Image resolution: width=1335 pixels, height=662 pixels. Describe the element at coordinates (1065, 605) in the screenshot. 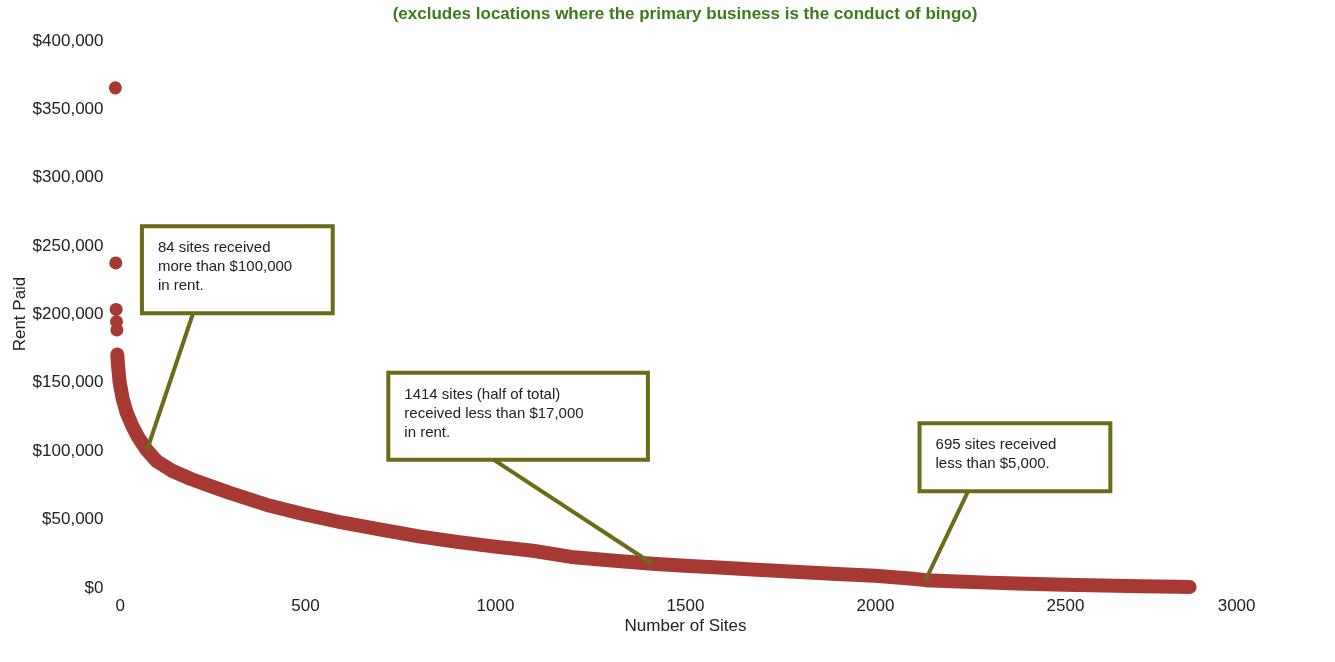

I see `x-tick-label: 2500` at that location.